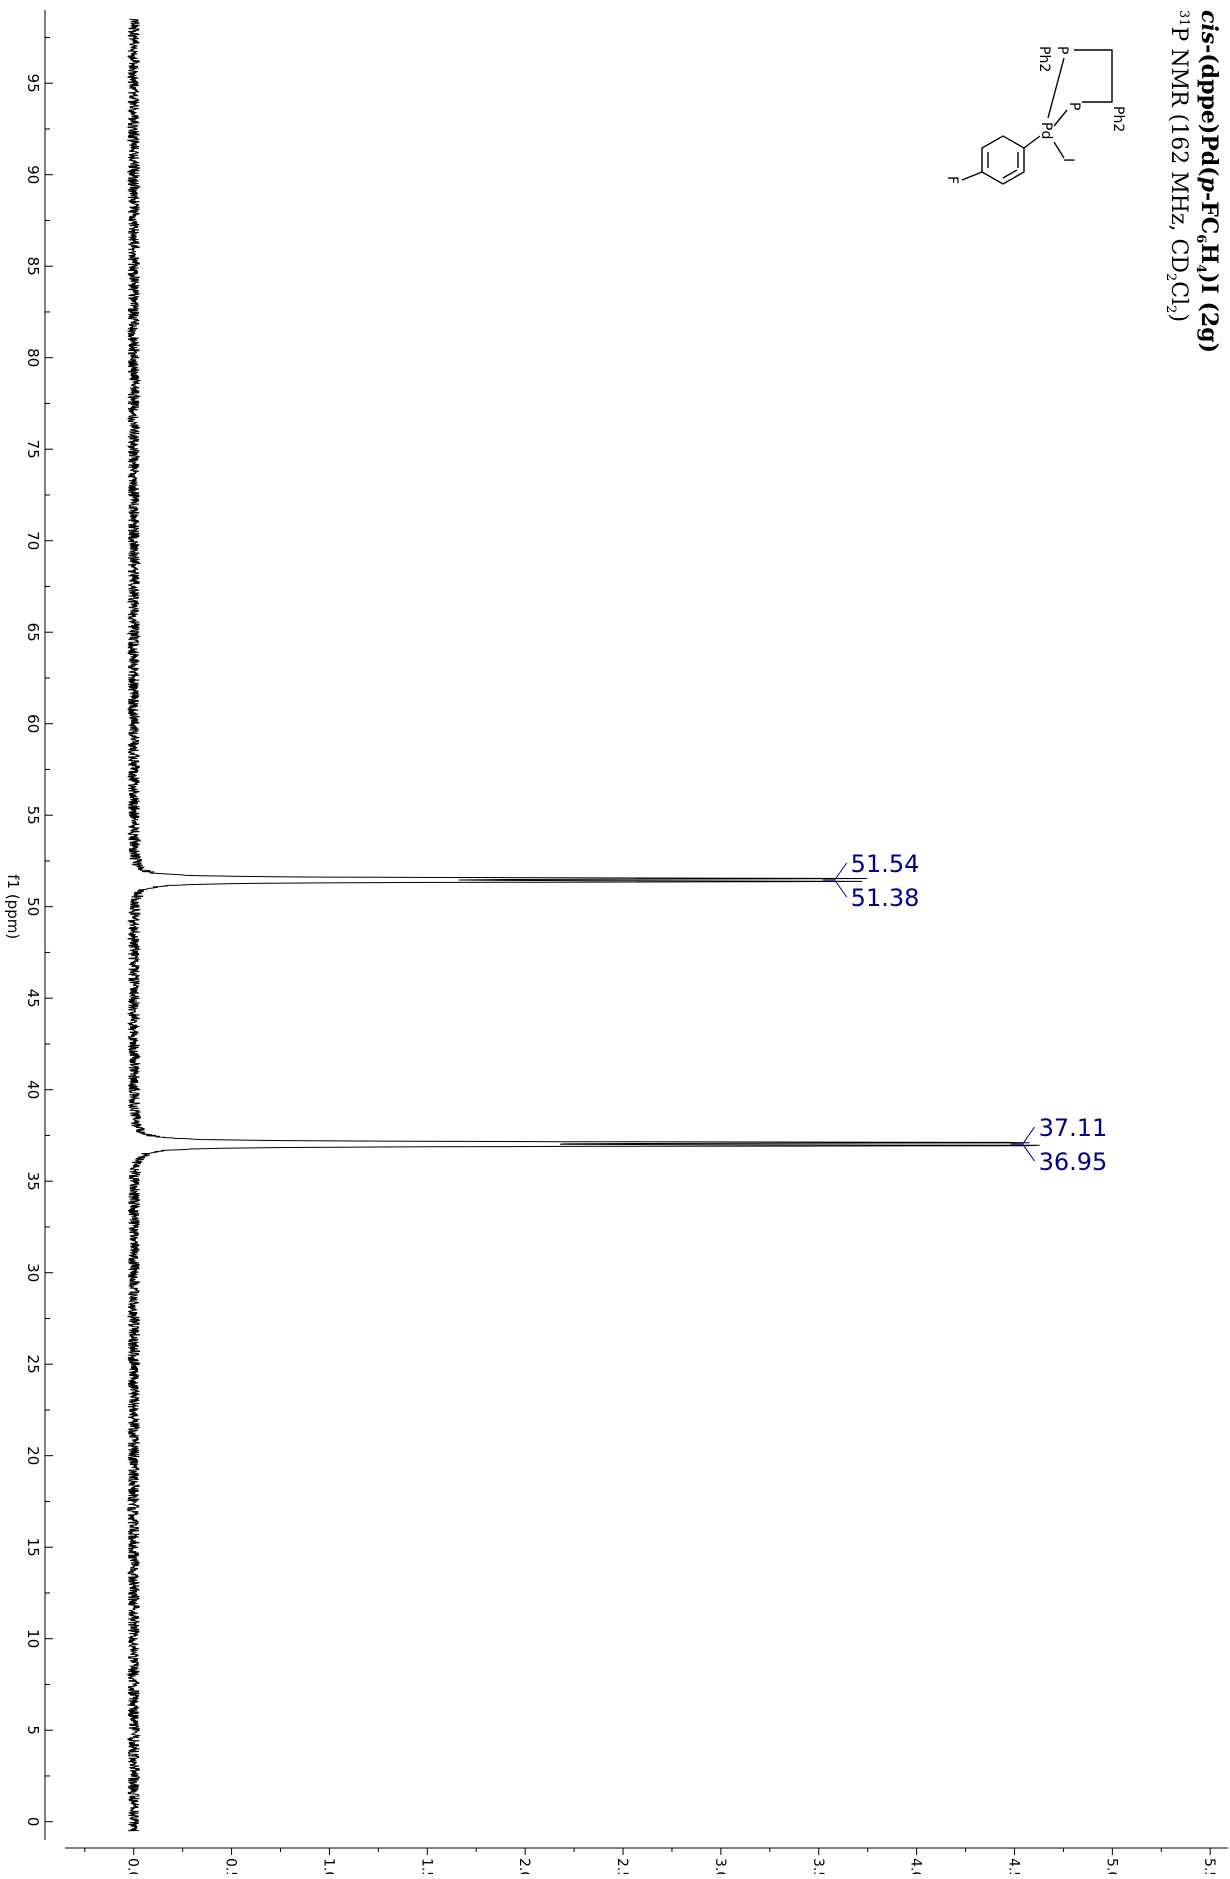  What do you see at coordinates (426, 1866) in the screenshot?
I see `intensity-tick-label: 1.5` at bounding box center [426, 1866].